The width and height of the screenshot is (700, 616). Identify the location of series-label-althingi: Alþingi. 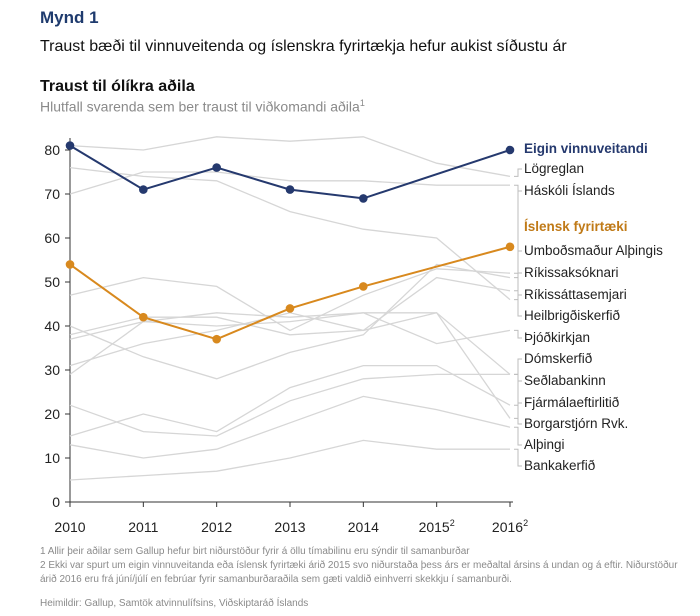
(544, 444).